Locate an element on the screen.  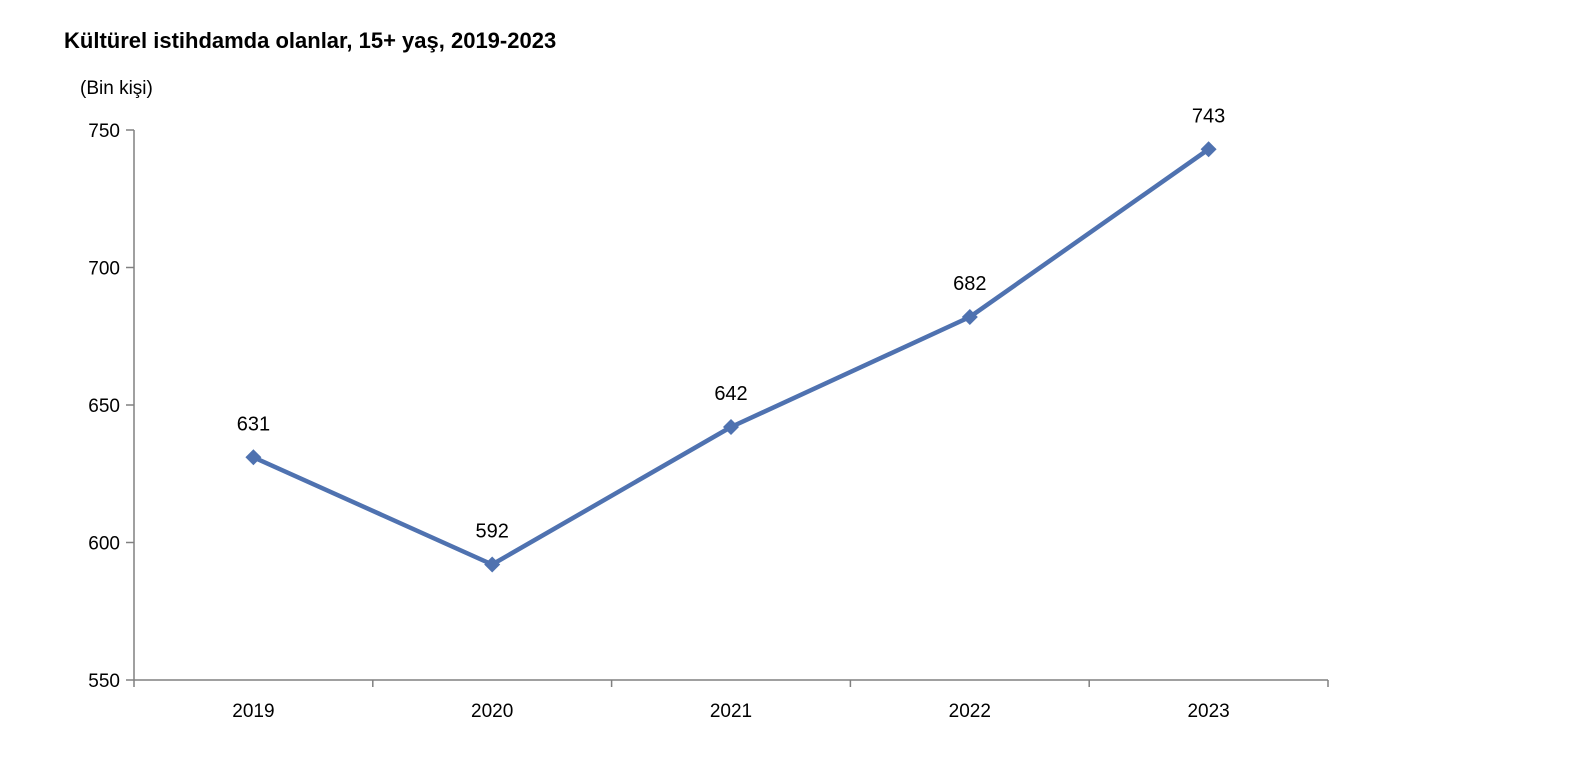
y-tick-label: 650 is located at coordinates (104, 406).